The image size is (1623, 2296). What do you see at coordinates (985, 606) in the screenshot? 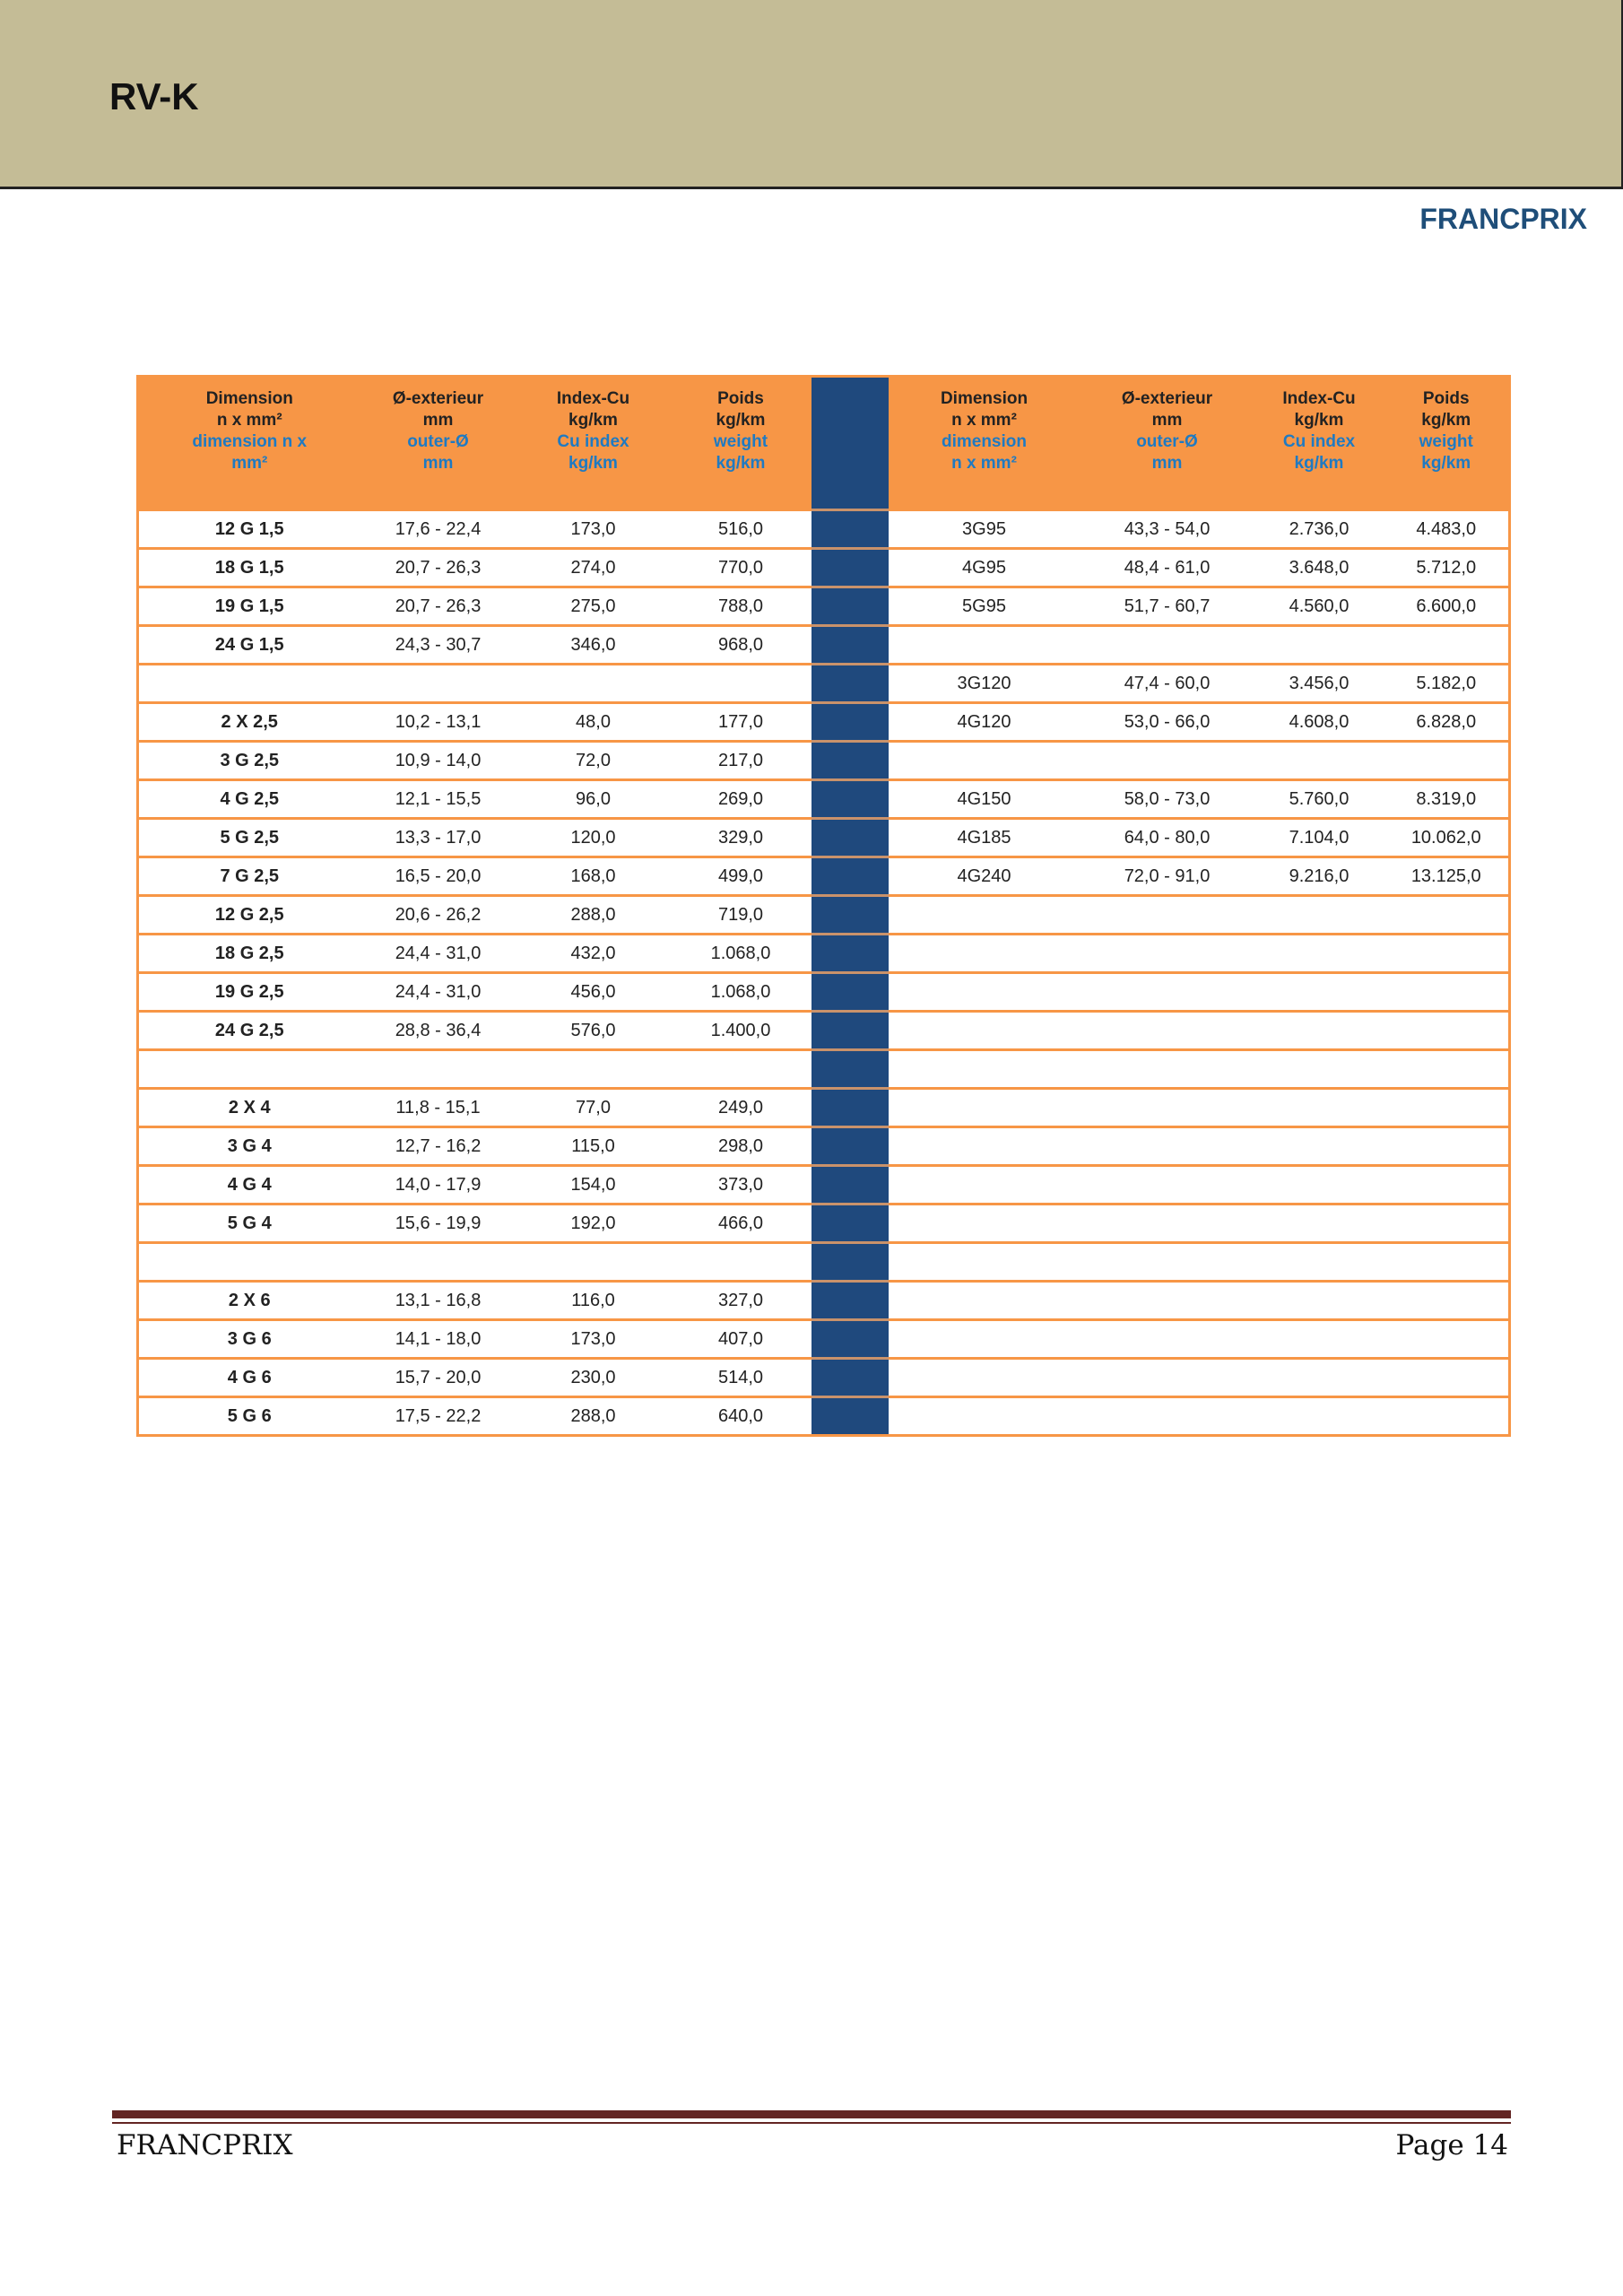
I see `table-cell: 5G95` at bounding box center [985, 606].